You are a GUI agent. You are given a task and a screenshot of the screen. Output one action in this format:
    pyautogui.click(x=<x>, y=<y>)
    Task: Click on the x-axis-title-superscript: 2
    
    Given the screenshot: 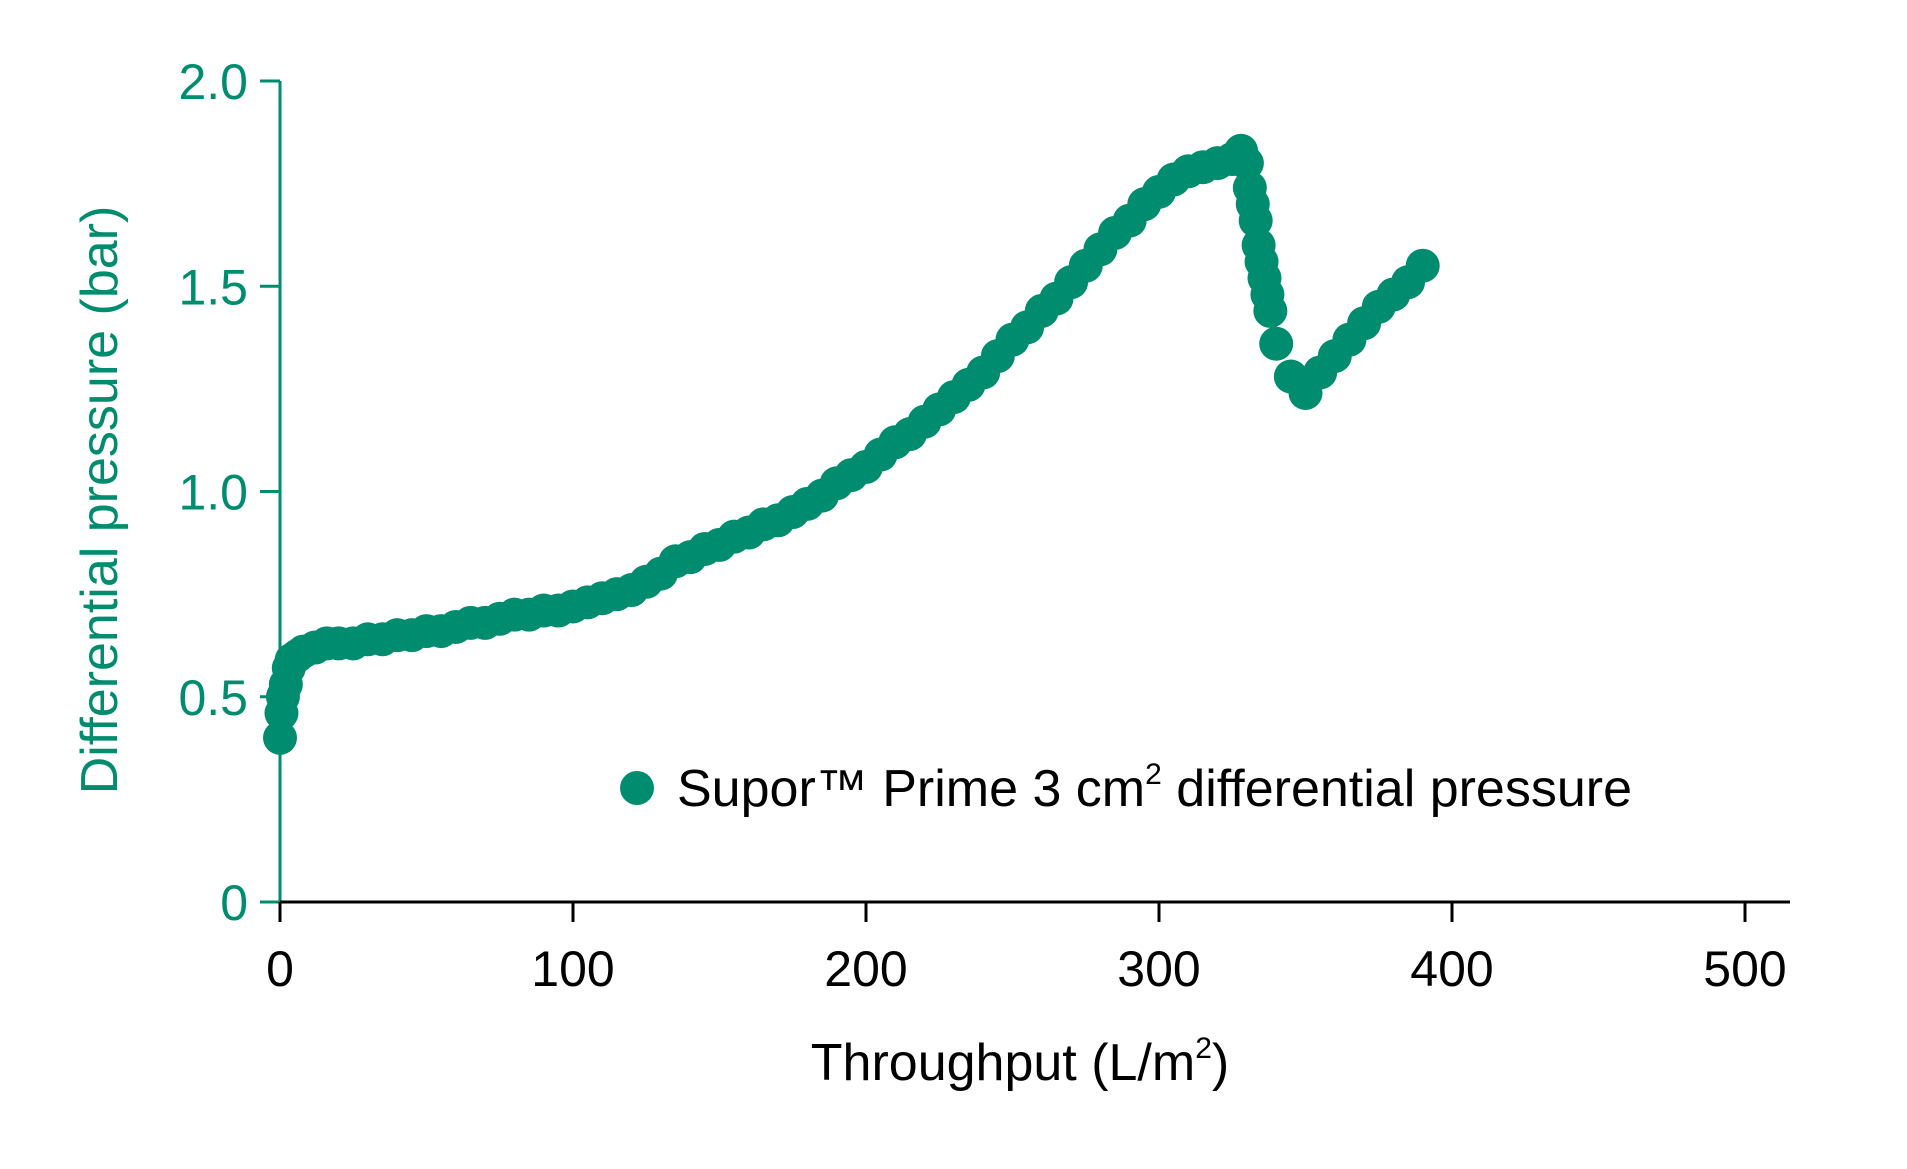 What is the action you would take?
    pyautogui.click(x=1203, y=1048)
    